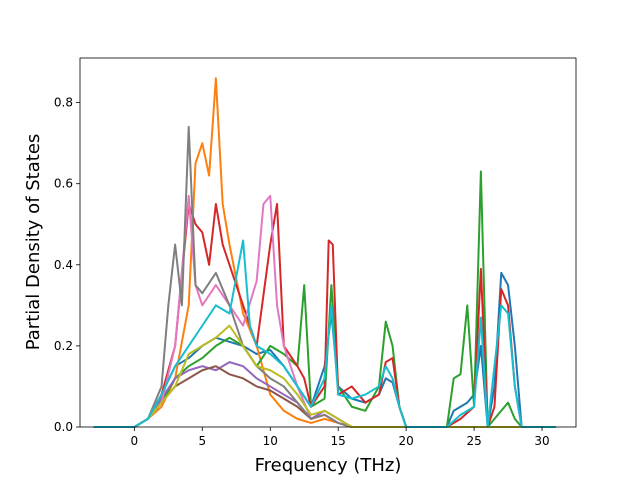  Describe the element at coordinates (63, 103) in the screenshot. I see `y-tick-label: 0.8` at that location.